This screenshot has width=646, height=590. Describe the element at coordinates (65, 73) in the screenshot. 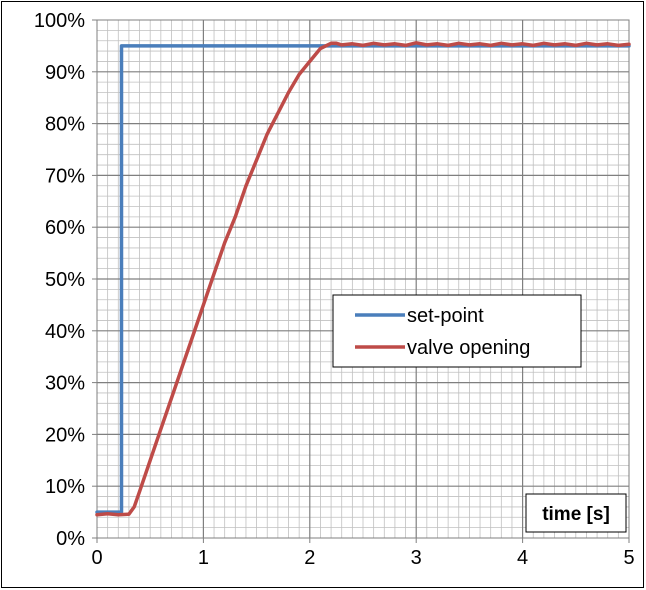

I see `y-tick-label: 90%` at that location.